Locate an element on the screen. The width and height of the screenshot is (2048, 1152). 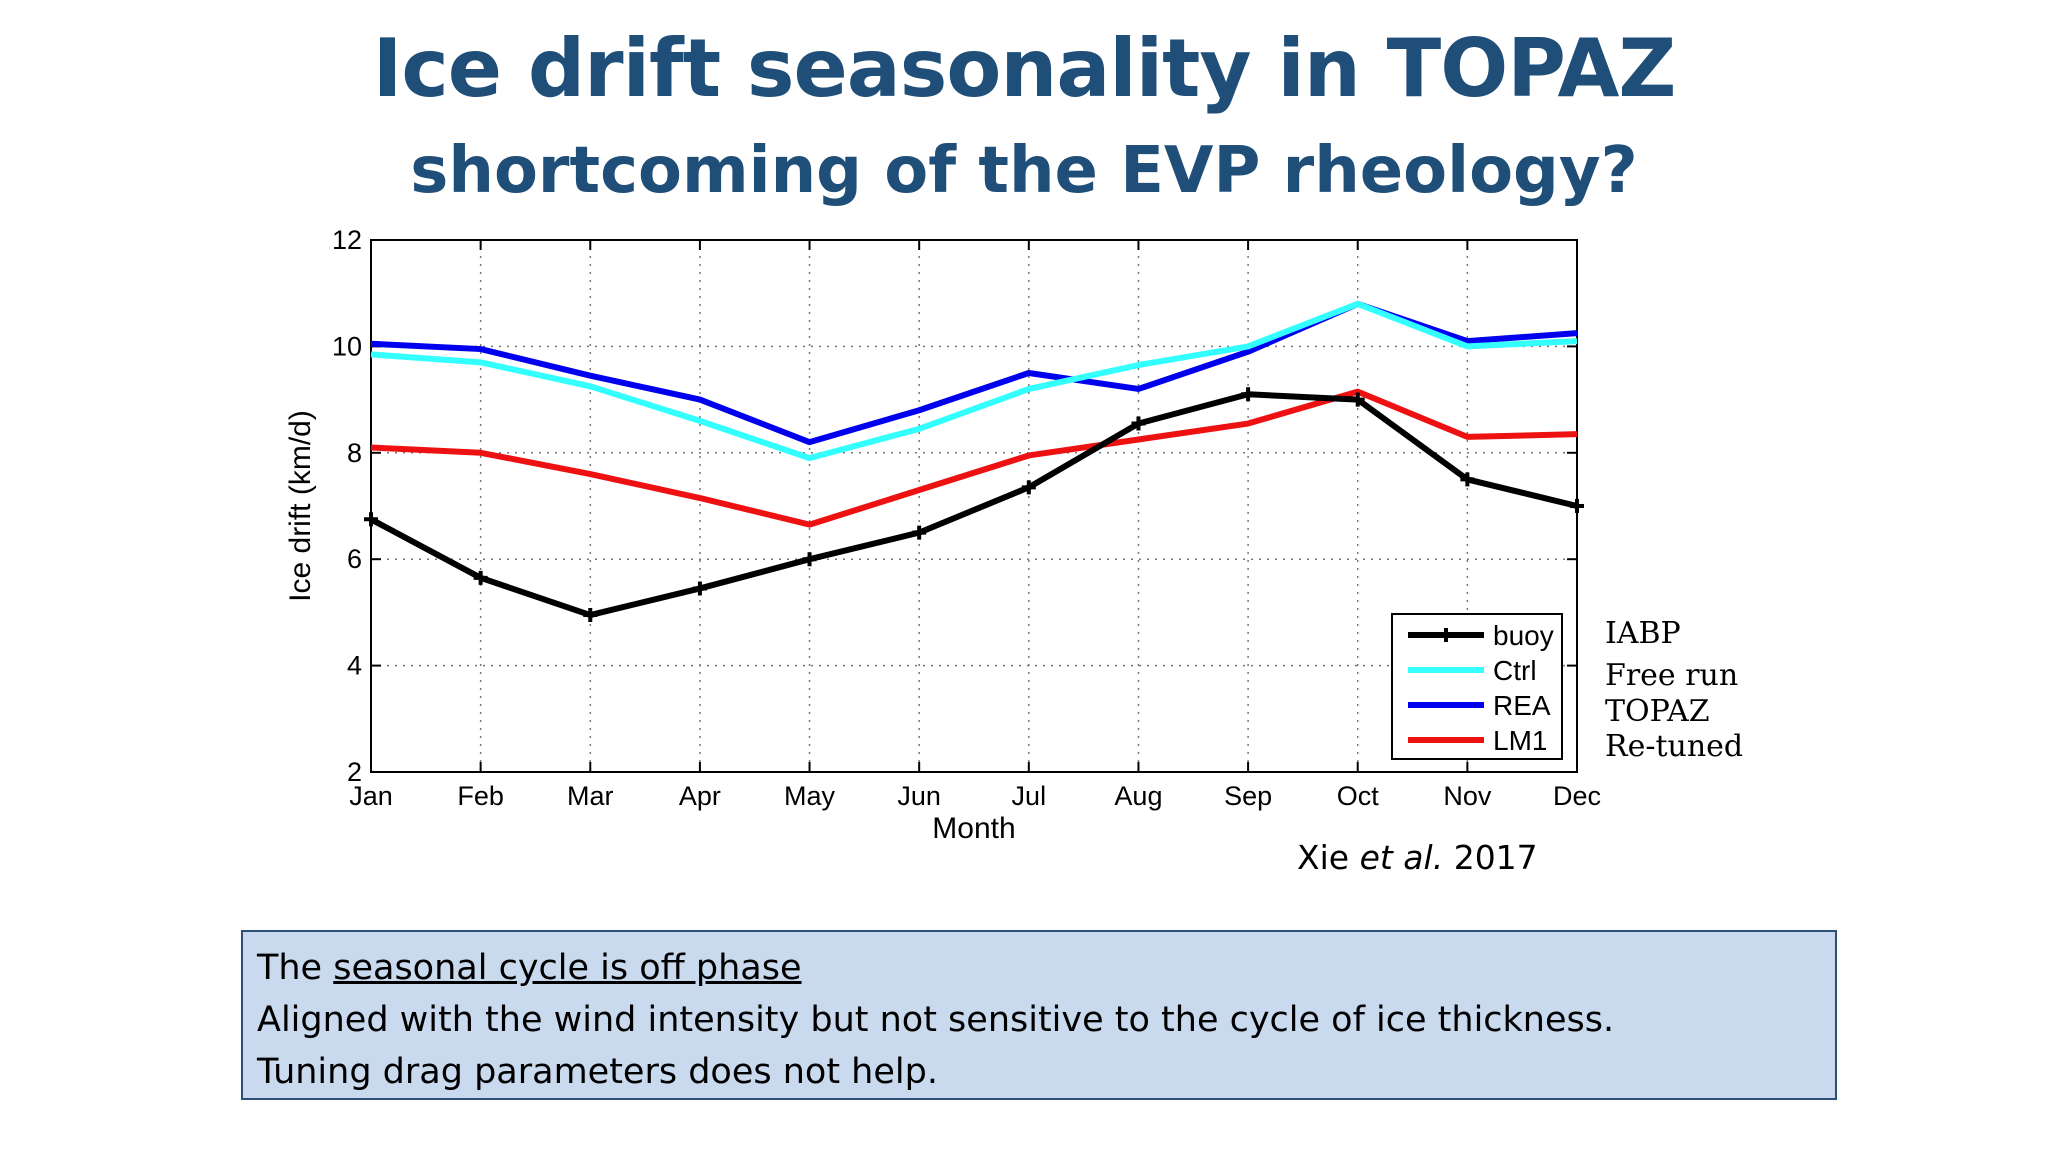
x-axis-label: Month is located at coordinates (973, 828).